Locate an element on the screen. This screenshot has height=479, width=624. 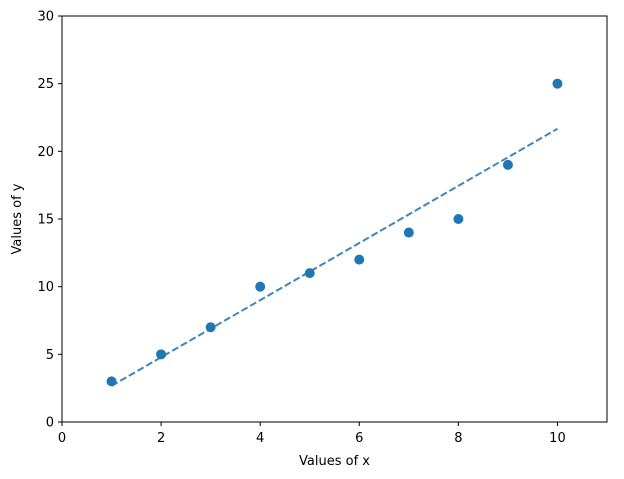
y-tick-label: 0 is located at coordinates (50, 423).